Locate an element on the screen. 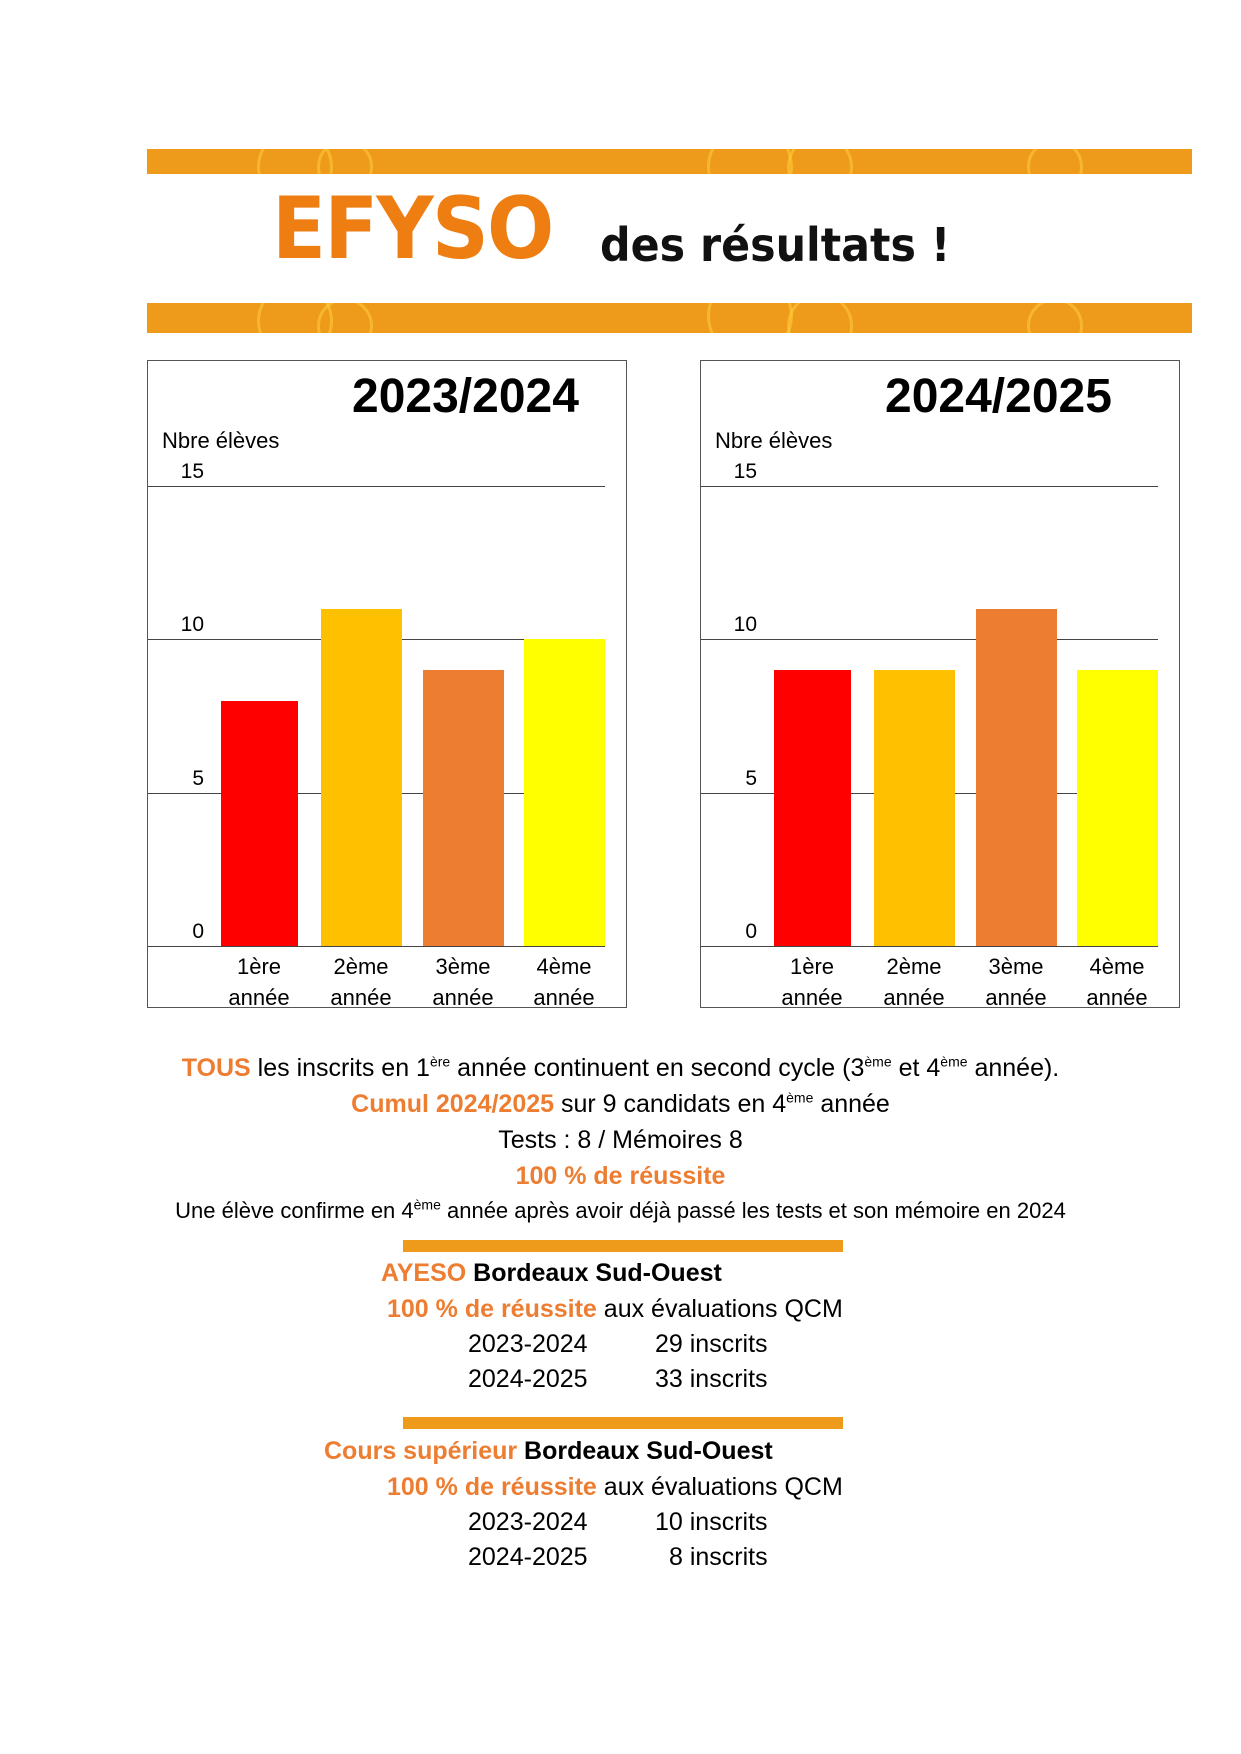 This screenshot has width=1241, height=1754. ayeso-success: 100 % de réussite aux évaluations QCM is located at coordinates (615, 1309).